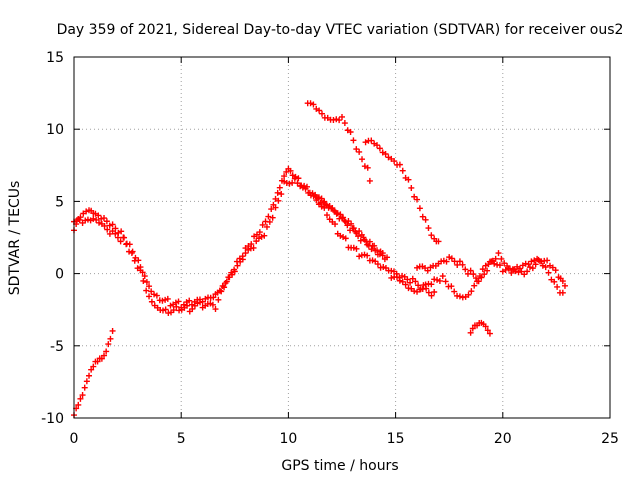 Image resolution: width=640 pixels, height=480 pixels. What do you see at coordinates (352, 228) in the screenshot?
I see `series-track-f` at bounding box center [352, 228].